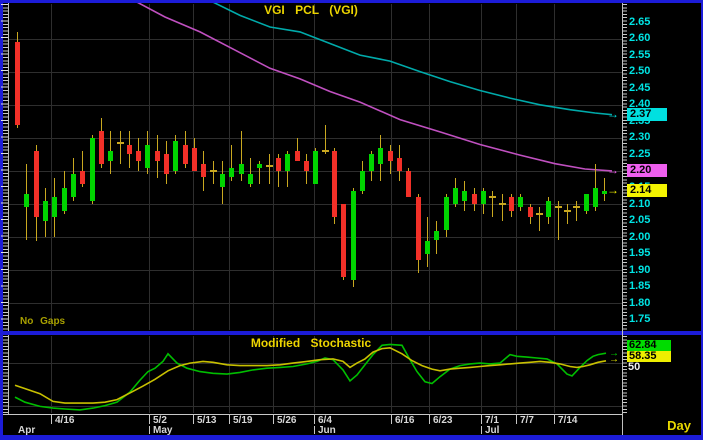  I want to click on window-frame-bottom, so click(351, 437).